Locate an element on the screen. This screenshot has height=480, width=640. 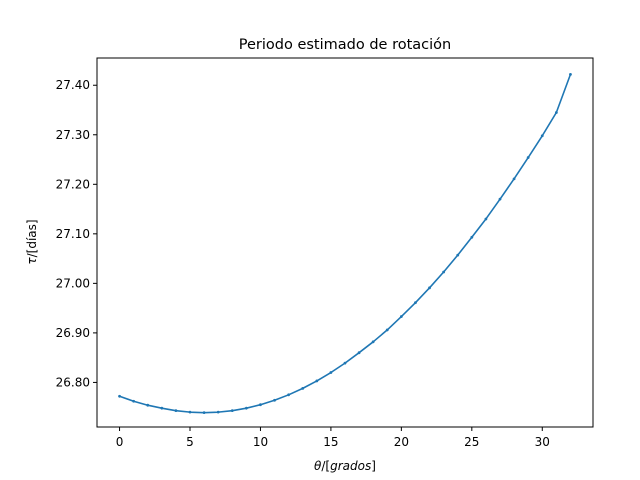
y-axis-label: τ/[días] is located at coordinates (32, 241).